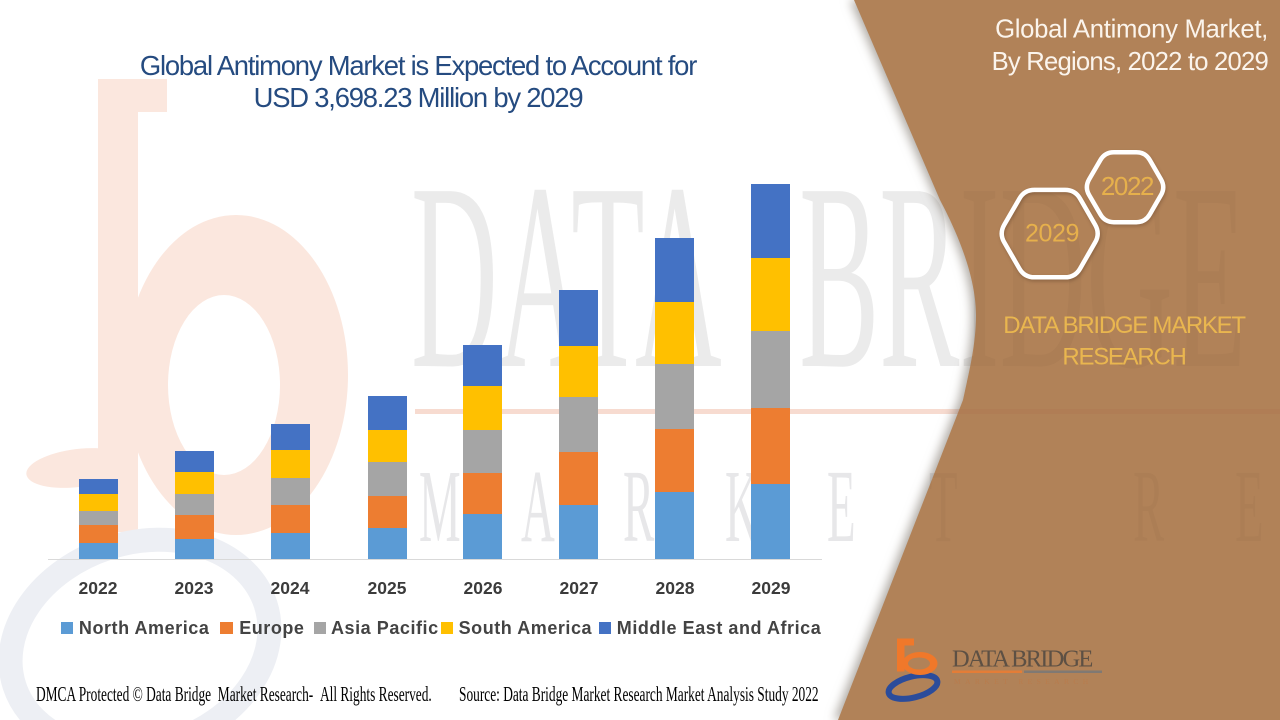  What do you see at coordinates (1127, 186) in the screenshot?
I see `svg-text: 2022` at bounding box center [1127, 186].